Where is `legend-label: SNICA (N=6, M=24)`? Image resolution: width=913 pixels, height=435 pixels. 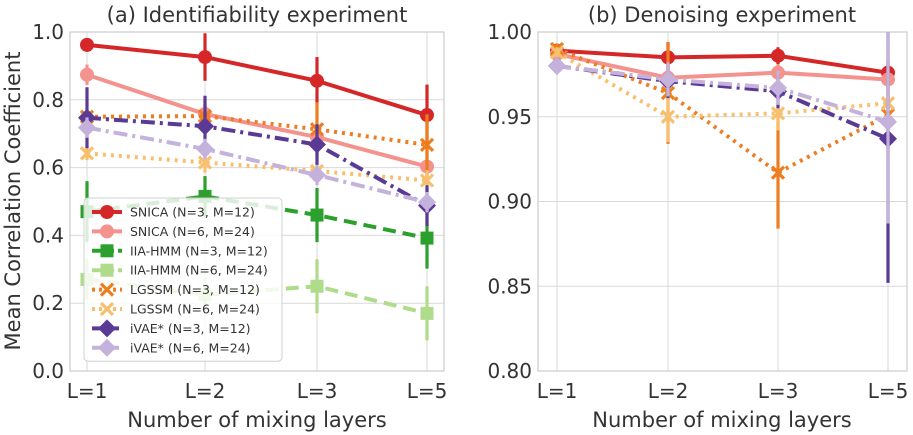 legend-label: SNICA (N=6, M=24) is located at coordinates (192, 231).